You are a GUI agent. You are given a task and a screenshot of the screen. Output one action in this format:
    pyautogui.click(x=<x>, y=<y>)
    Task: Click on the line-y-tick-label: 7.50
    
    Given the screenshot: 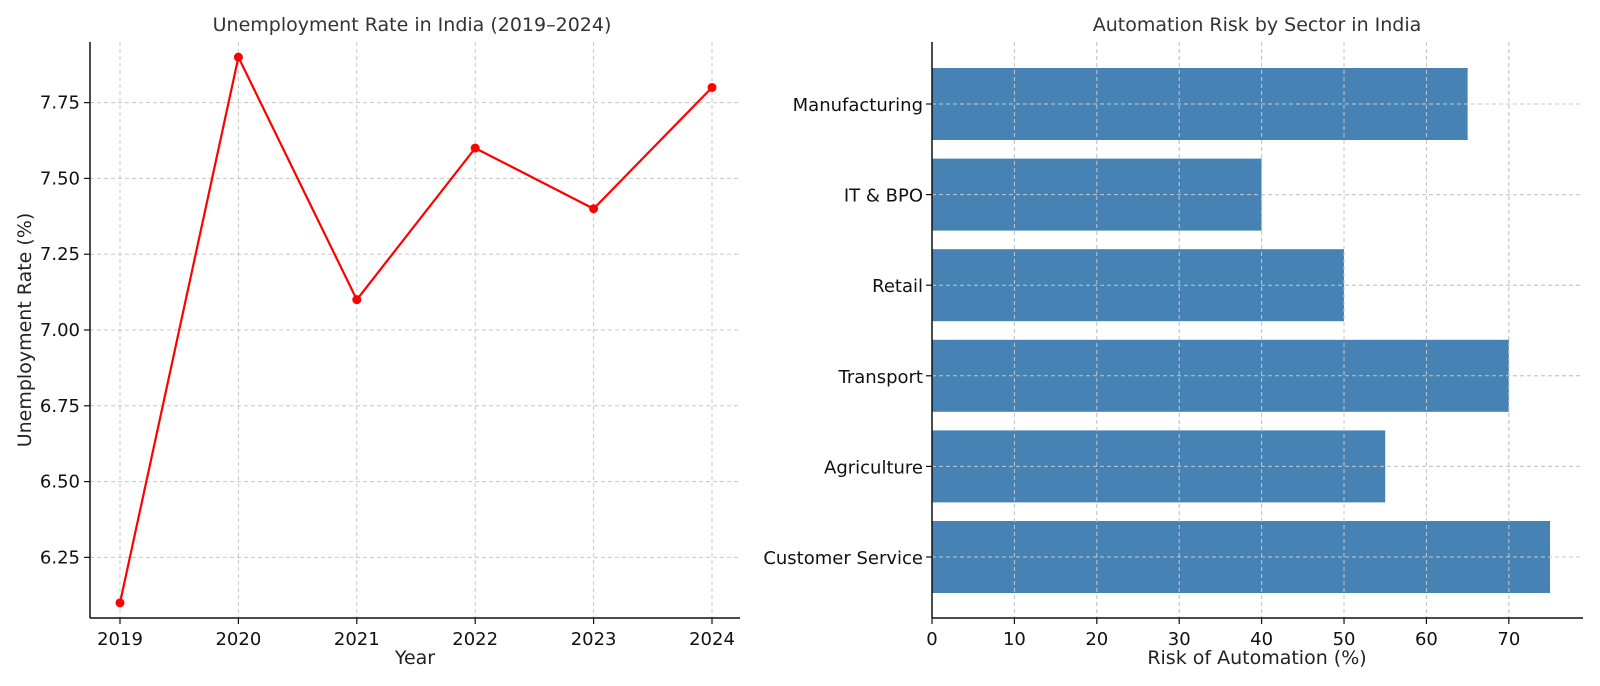 What is the action you would take?
    pyautogui.click(x=60, y=178)
    